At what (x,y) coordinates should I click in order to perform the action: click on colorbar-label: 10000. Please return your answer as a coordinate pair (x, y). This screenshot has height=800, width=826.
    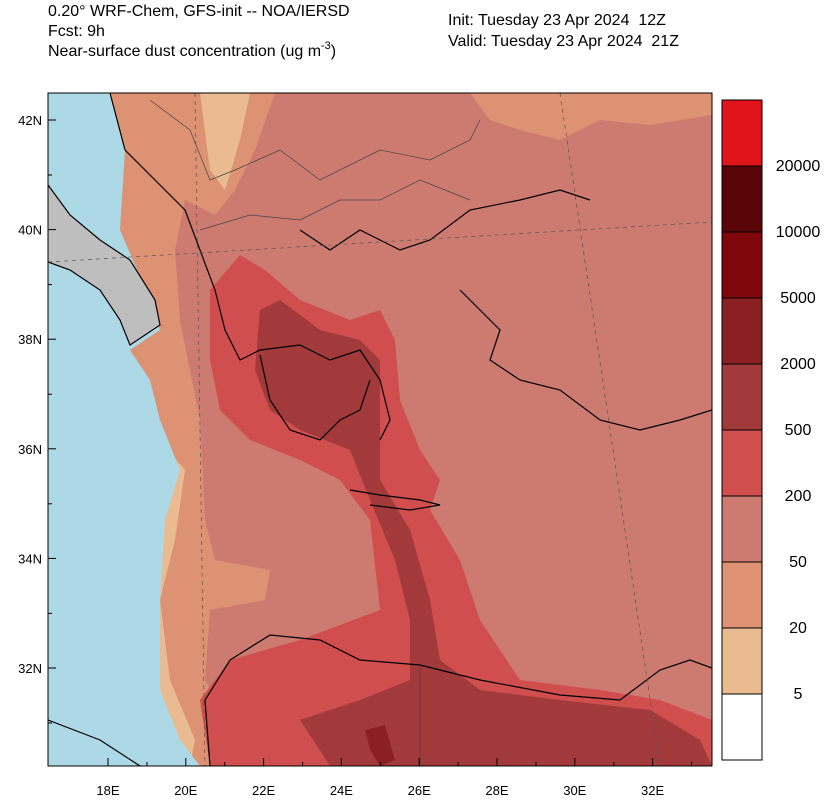
    Looking at the image, I should click on (798, 232).